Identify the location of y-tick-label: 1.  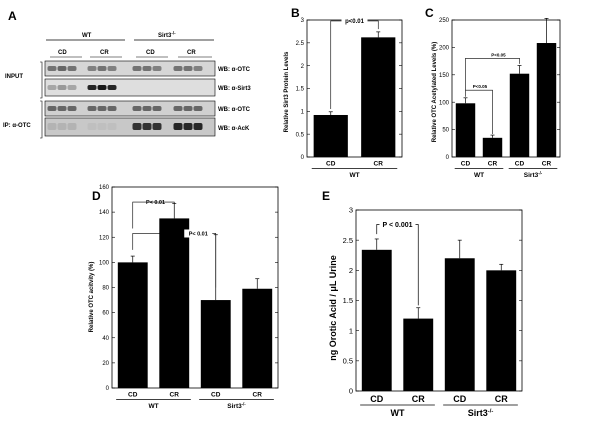
(351, 330).